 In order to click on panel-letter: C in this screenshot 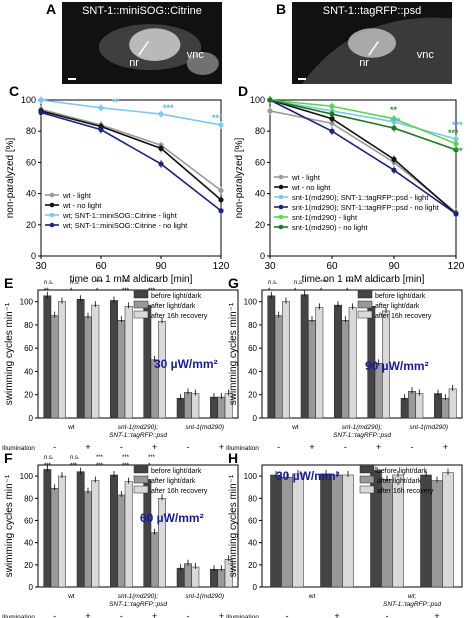, I will do `click(14, 91)`.